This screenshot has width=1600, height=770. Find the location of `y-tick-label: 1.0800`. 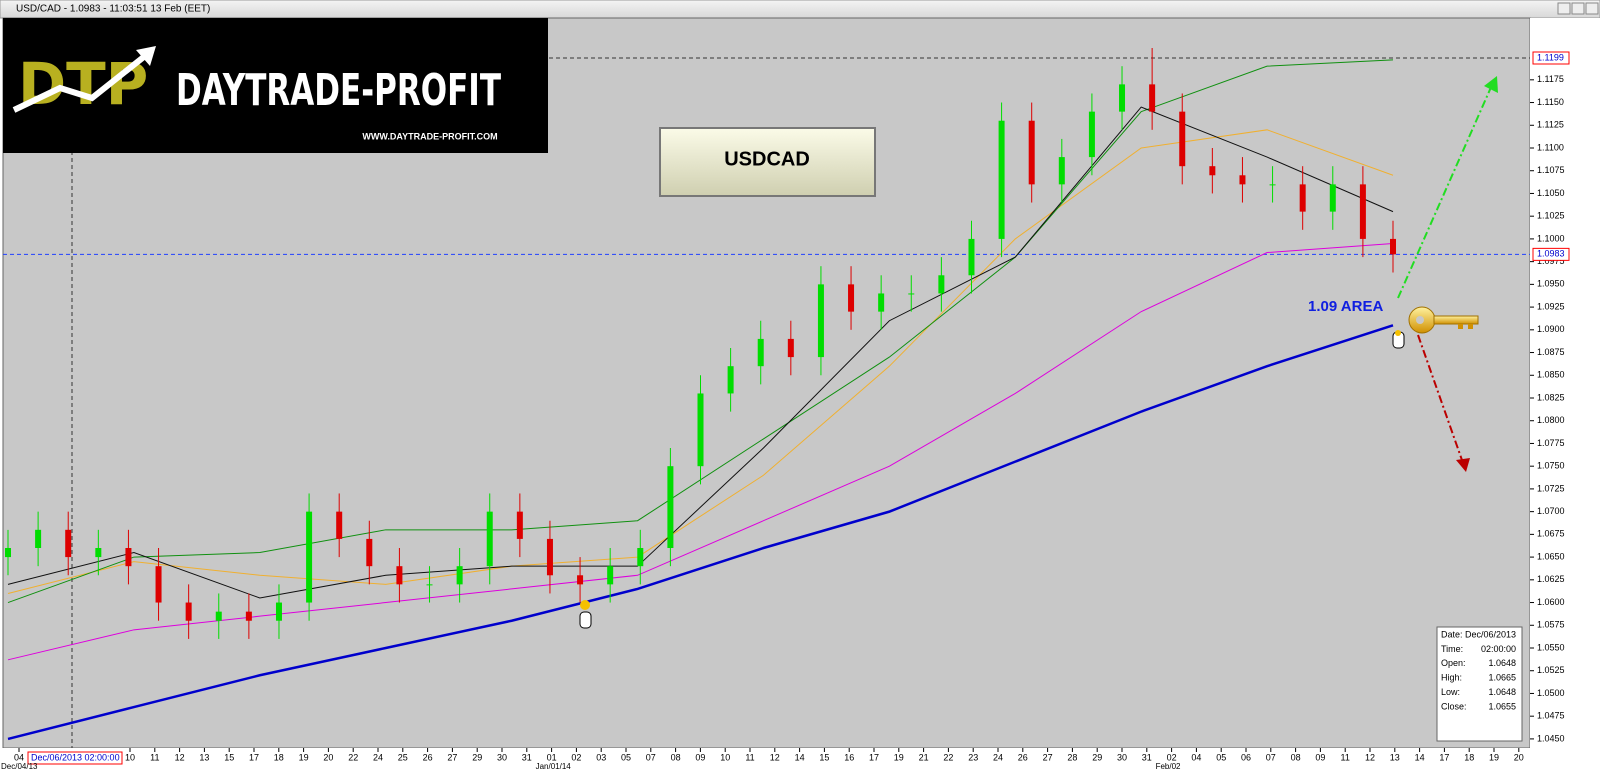

y-tick-label: 1.0800 is located at coordinates (1551, 420).